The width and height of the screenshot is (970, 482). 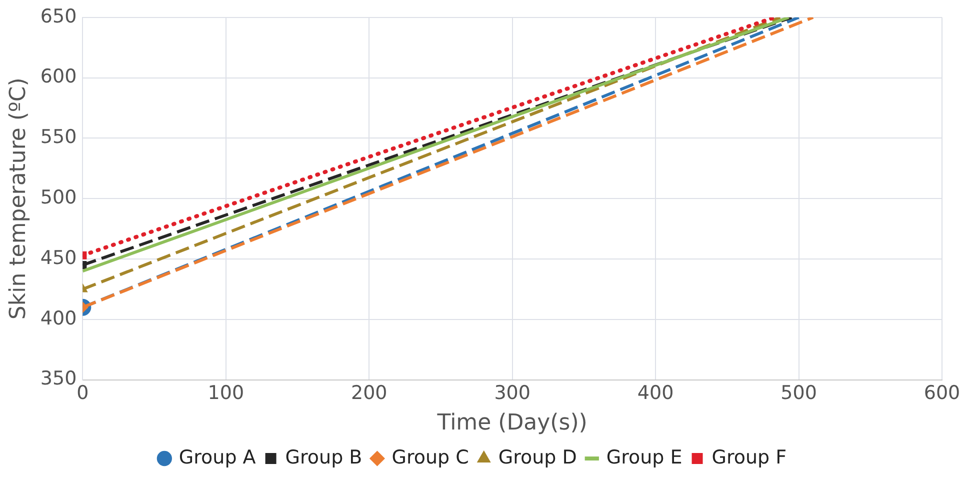 I want to click on x-axis-title: Time (Day(s)), so click(x=512, y=423).